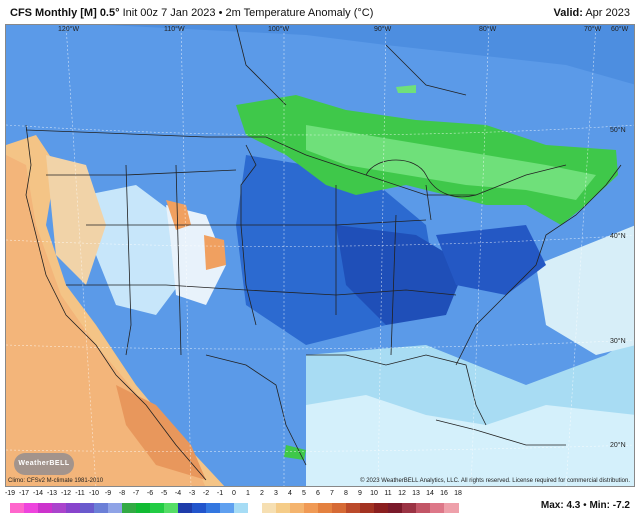  Describe the element at coordinates (458, 493) in the screenshot. I see `legend-tick: 18` at that location.